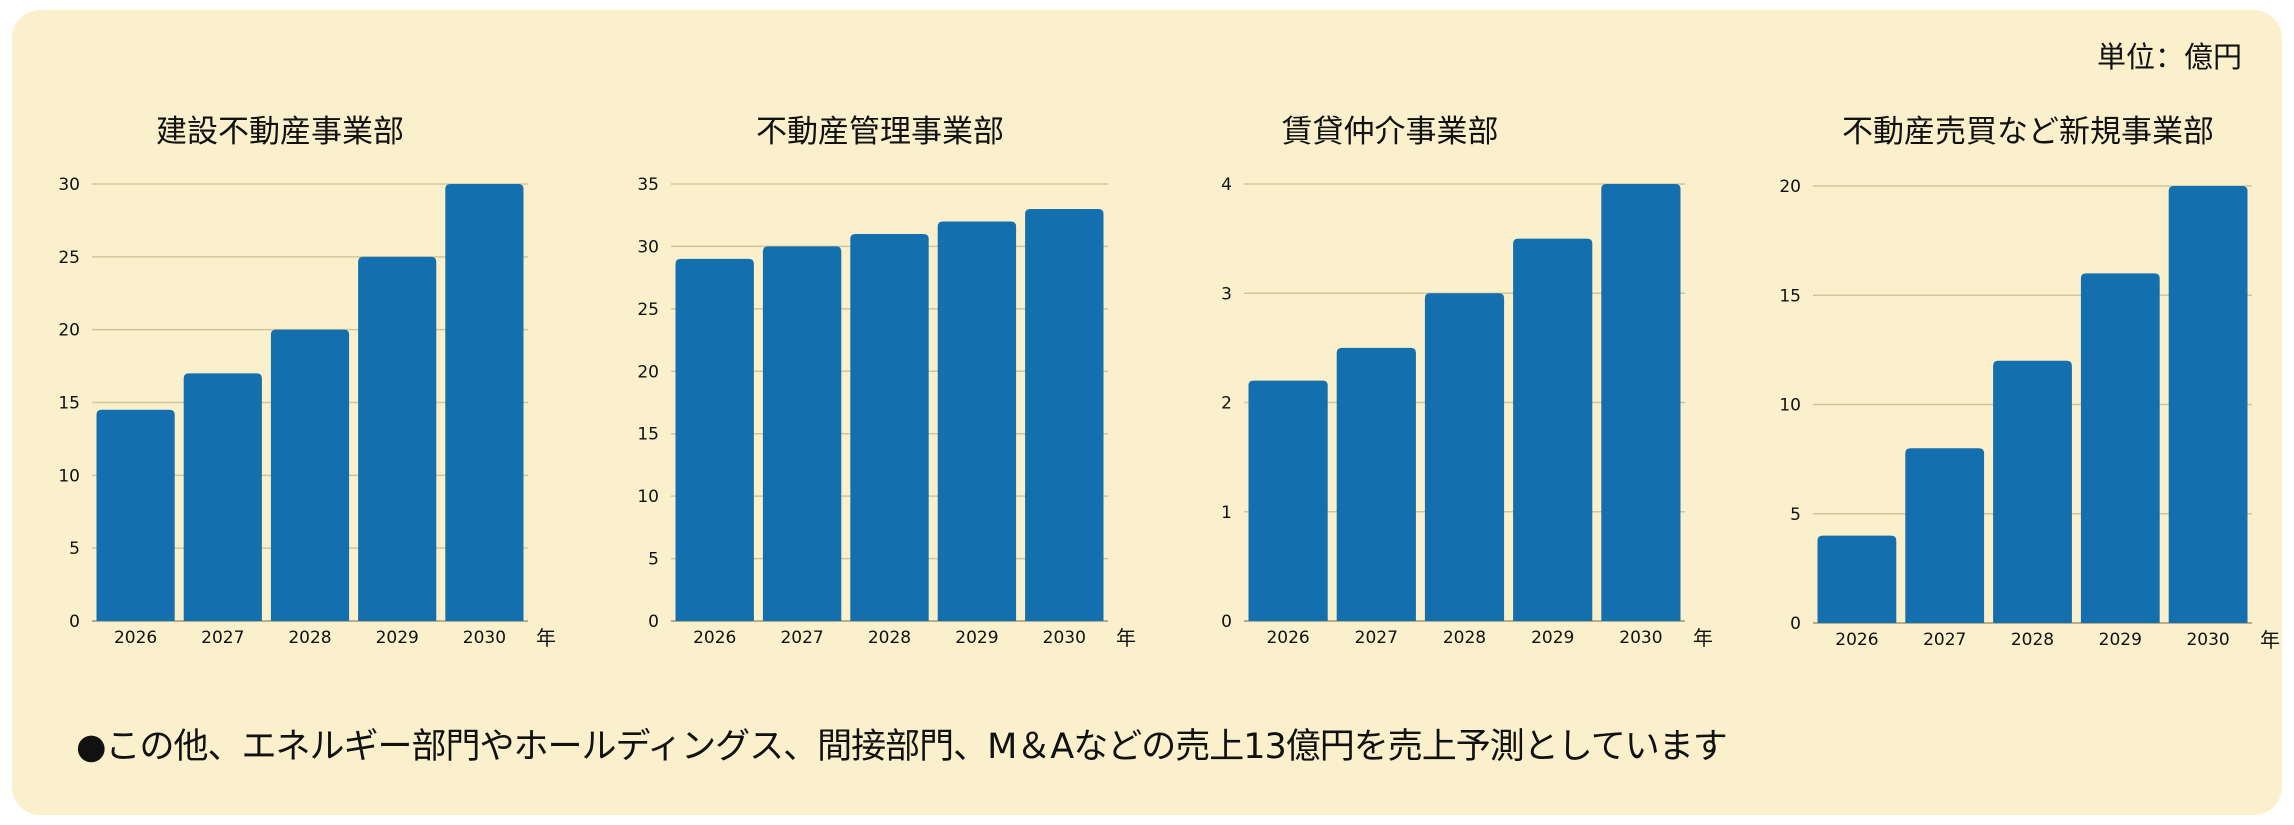  What do you see at coordinates (2169, 57) in the screenshot?
I see `unit-label: 単位：億円` at bounding box center [2169, 57].